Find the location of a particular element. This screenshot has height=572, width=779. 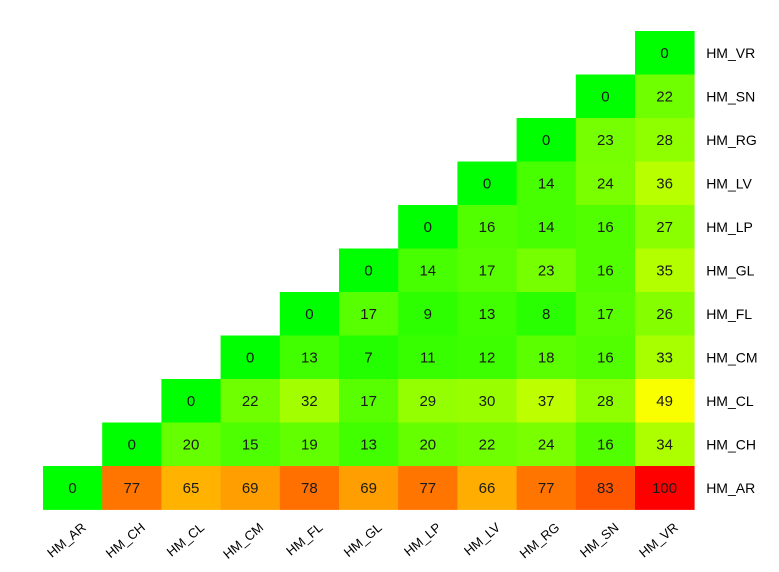

row-label-HM_CH: HM_CH is located at coordinates (731, 444).